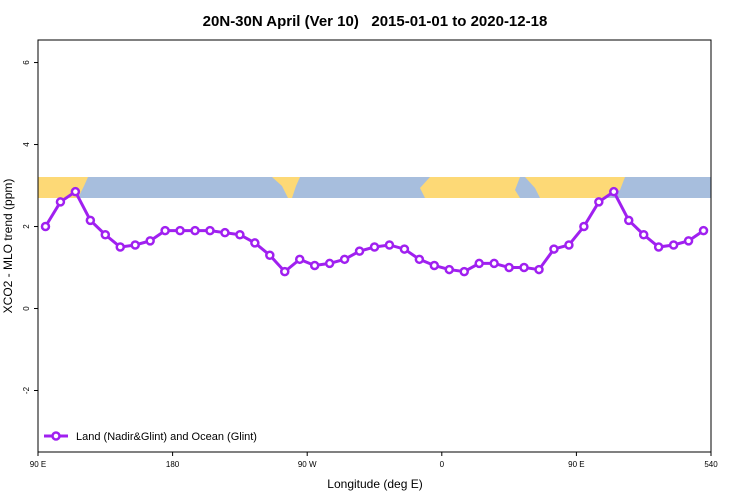  Describe the element at coordinates (26, 62) in the screenshot. I see `y-tick-label: 6` at that location.